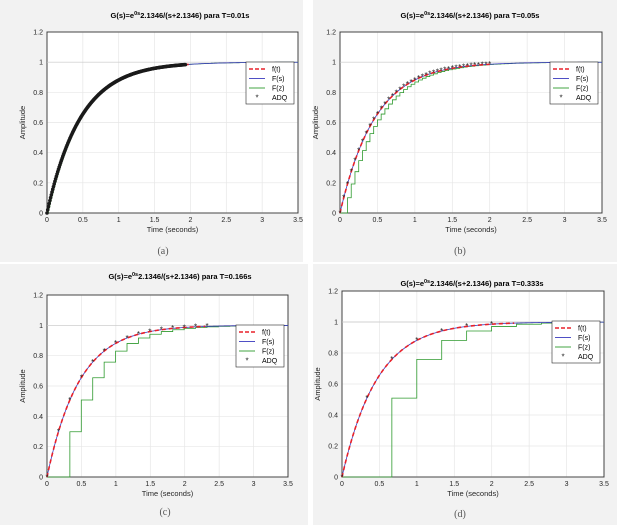 Image resolution: width=617 pixels, height=525 pixels. What do you see at coordinates (486, 283) in the screenshot?
I see `chart-title-suffix: 2.1346/(s+2.1346) para T=0.333s` at bounding box center [486, 283].